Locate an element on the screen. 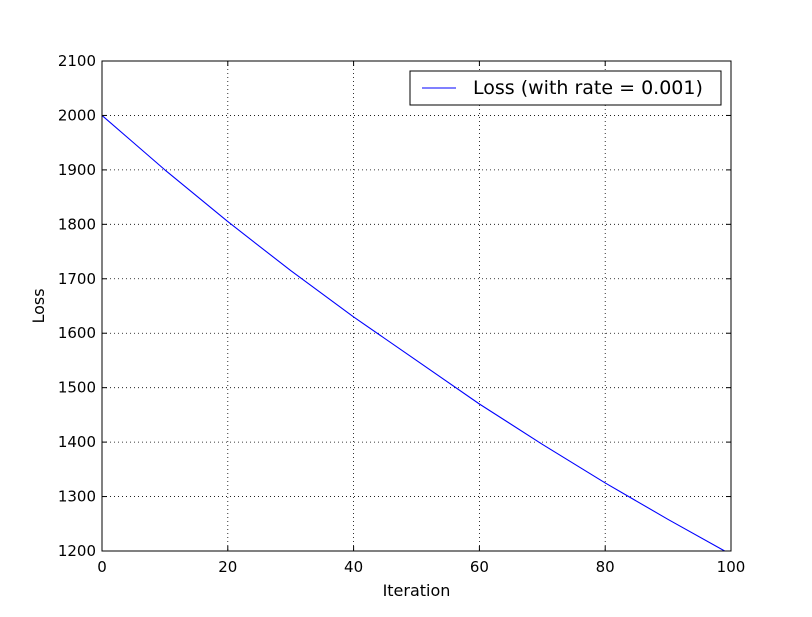 This screenshot has width=812, height=617. x-axis-label: Iteration is located at coordinates (417, 590).